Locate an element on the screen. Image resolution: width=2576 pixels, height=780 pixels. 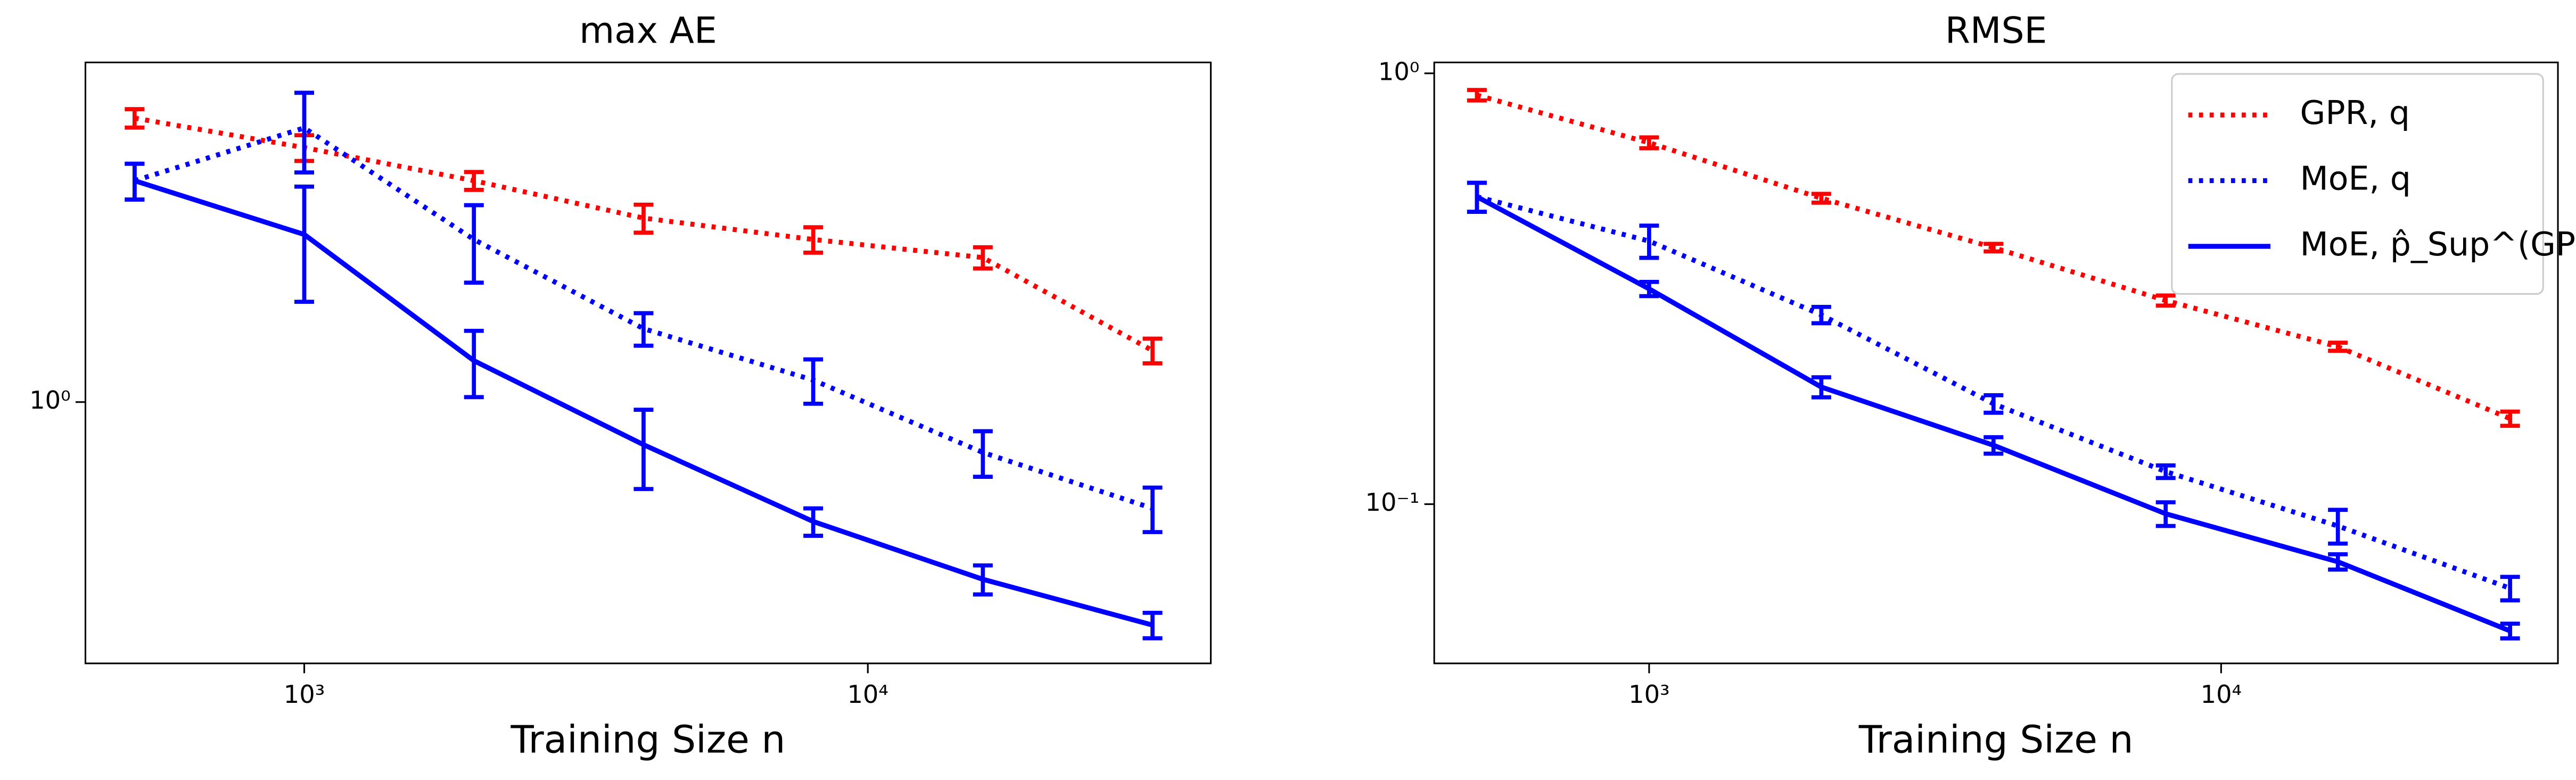
subplot-title: RMSE is located at coordinates (1996, 31).